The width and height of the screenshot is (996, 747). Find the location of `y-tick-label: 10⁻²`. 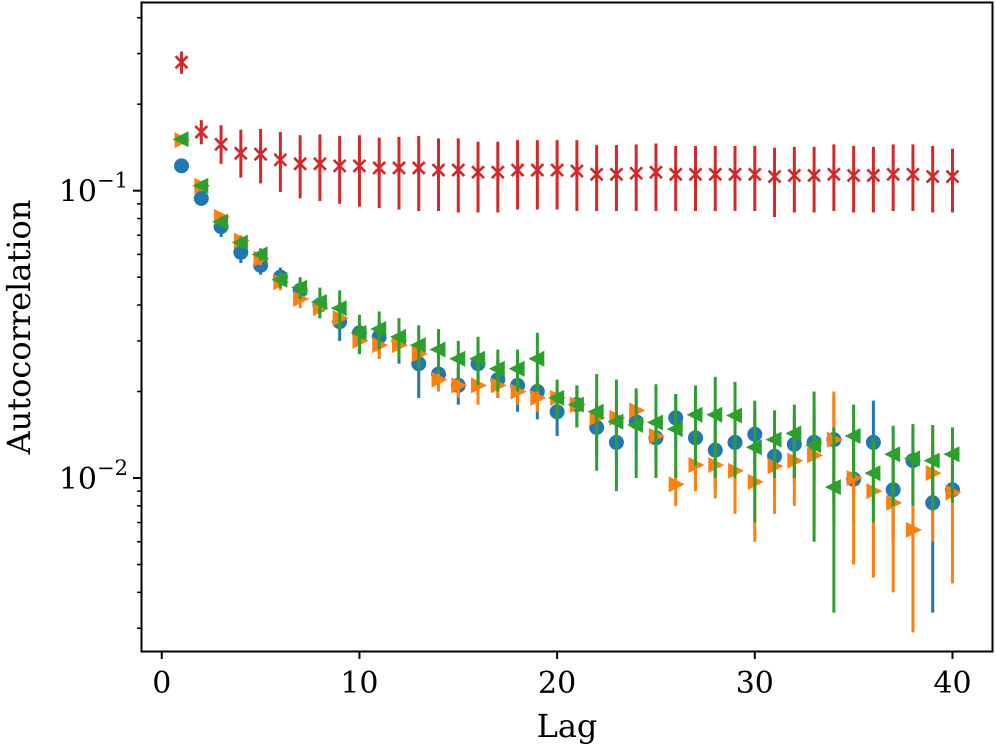

y-tick-label: 10⁻² is located at coordinates (93, 476).